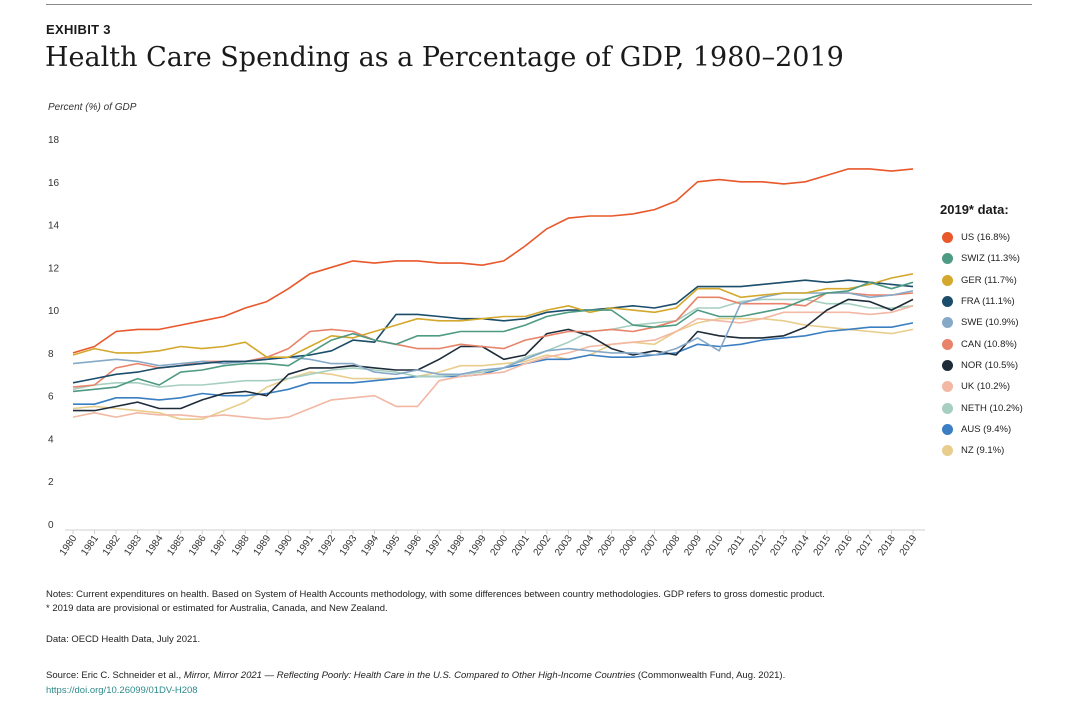 This screenshot has height=714, width=1080. What do you see at coordinates (284, 545) in the screenshot?
I see `x-tick-label: 1990` at bounding box center [284, 545].